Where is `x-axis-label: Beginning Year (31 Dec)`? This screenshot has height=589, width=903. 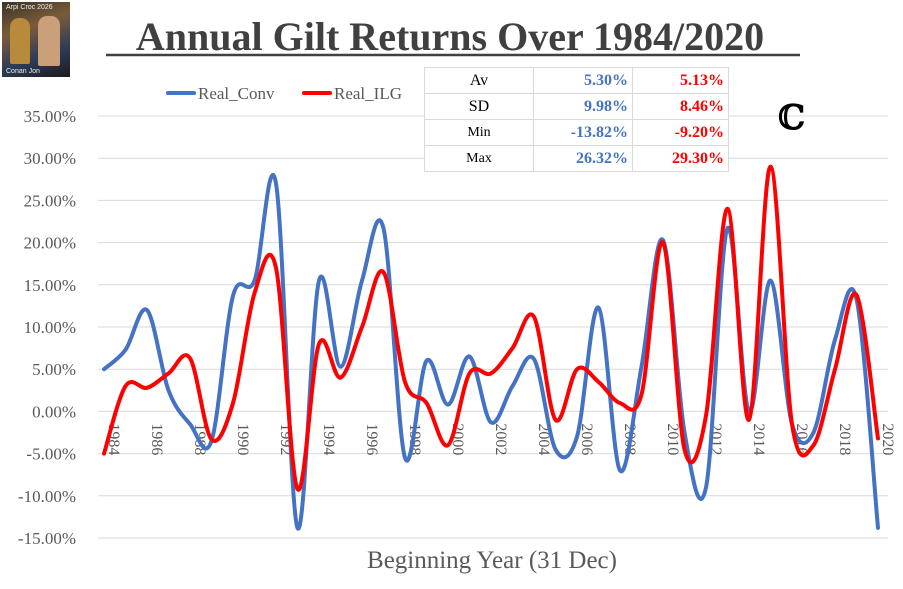 x-axis-label: Beginning Year (31 Dec) is located at coordinates (492, 560).